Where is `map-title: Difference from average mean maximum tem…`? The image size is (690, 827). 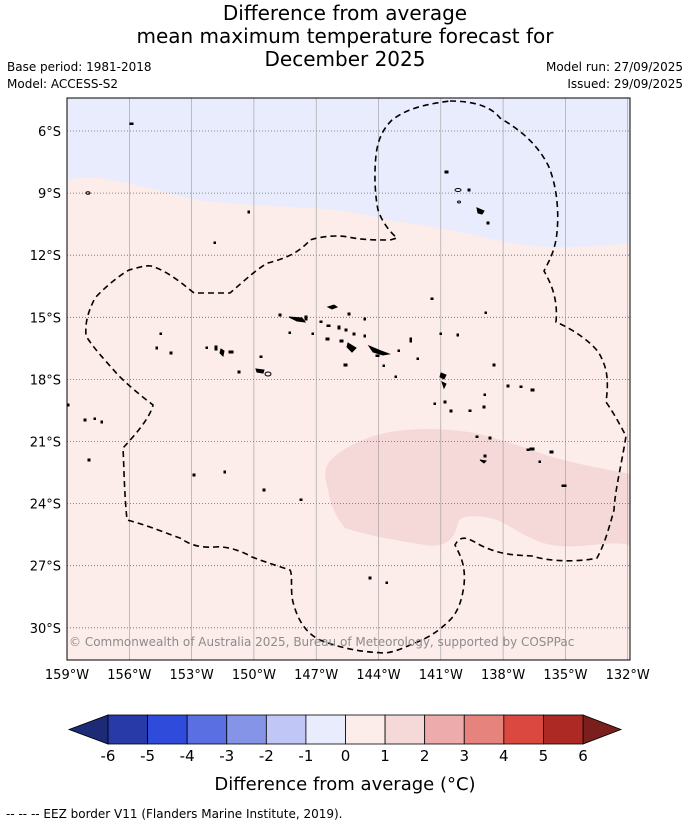 map-title: Difference from average mean maximum tem… is located at coordinates (345, 36).